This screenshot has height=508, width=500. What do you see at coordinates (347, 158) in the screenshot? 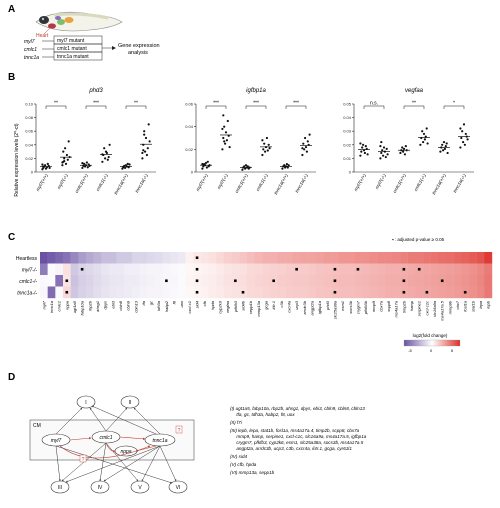
I see `y-tick-label: 0.01` at bounding box center [347, 158].